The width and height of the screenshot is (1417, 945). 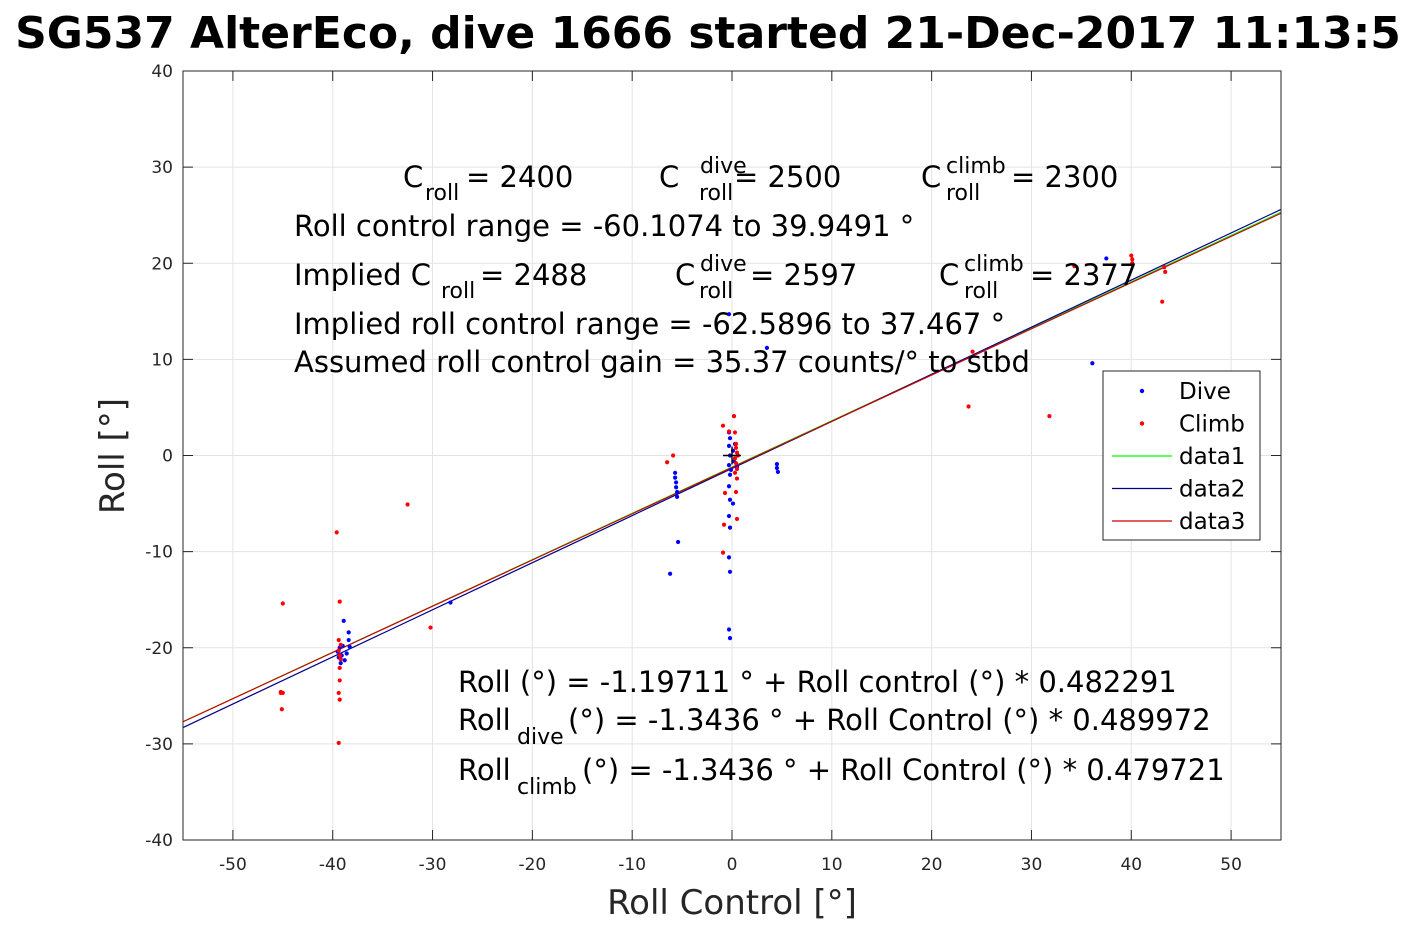 What do you see at coordinates (1205, 392) in the screenshot?
I see `legend-label-dive: Dive` at bounding box center [1205, 392].